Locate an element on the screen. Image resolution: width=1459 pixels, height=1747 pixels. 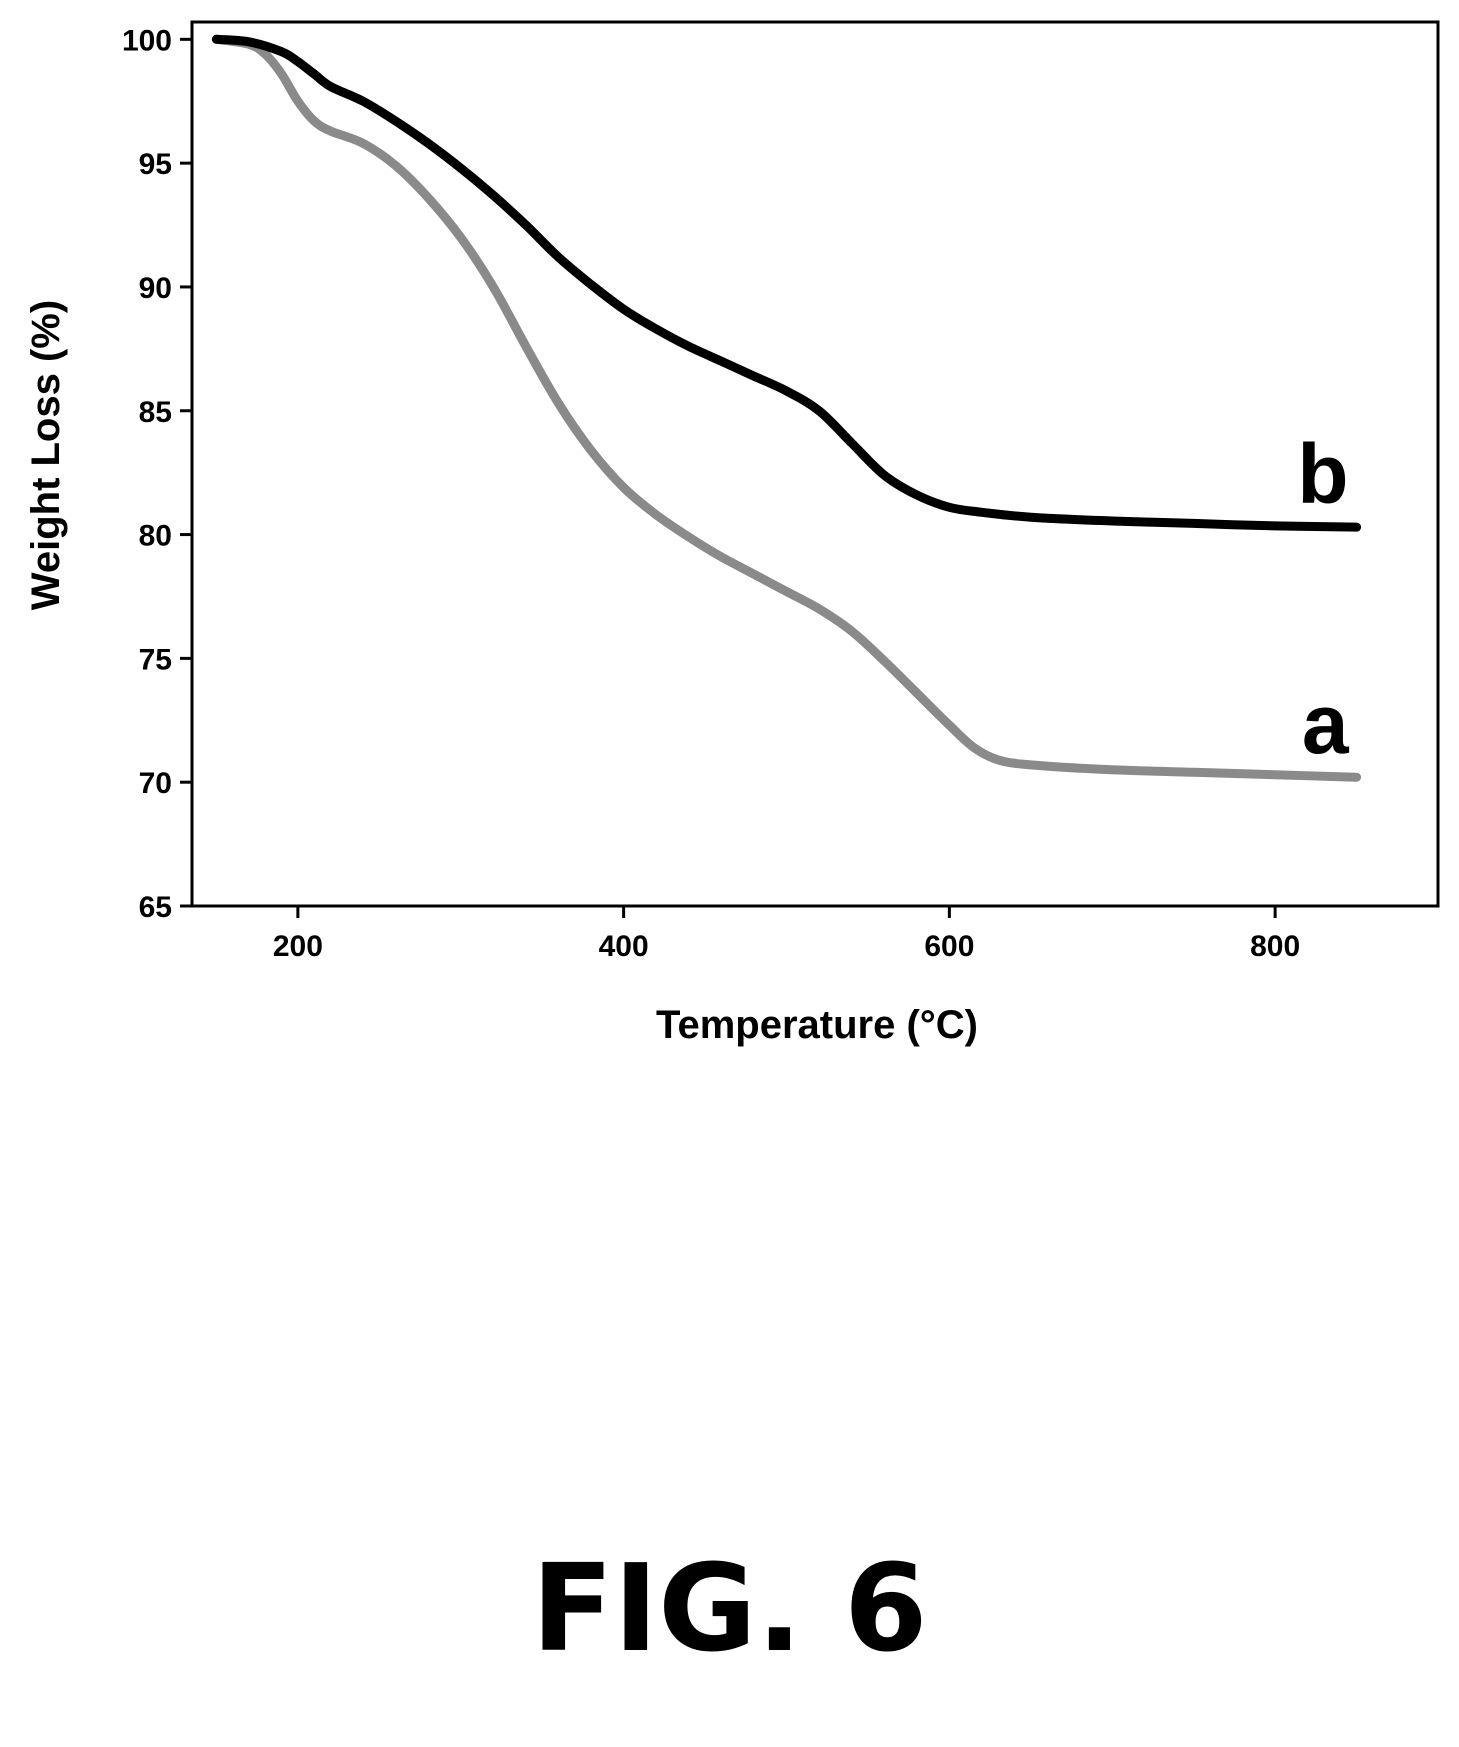
x-tick-label: 800 is located at coordinates (1275, 946).